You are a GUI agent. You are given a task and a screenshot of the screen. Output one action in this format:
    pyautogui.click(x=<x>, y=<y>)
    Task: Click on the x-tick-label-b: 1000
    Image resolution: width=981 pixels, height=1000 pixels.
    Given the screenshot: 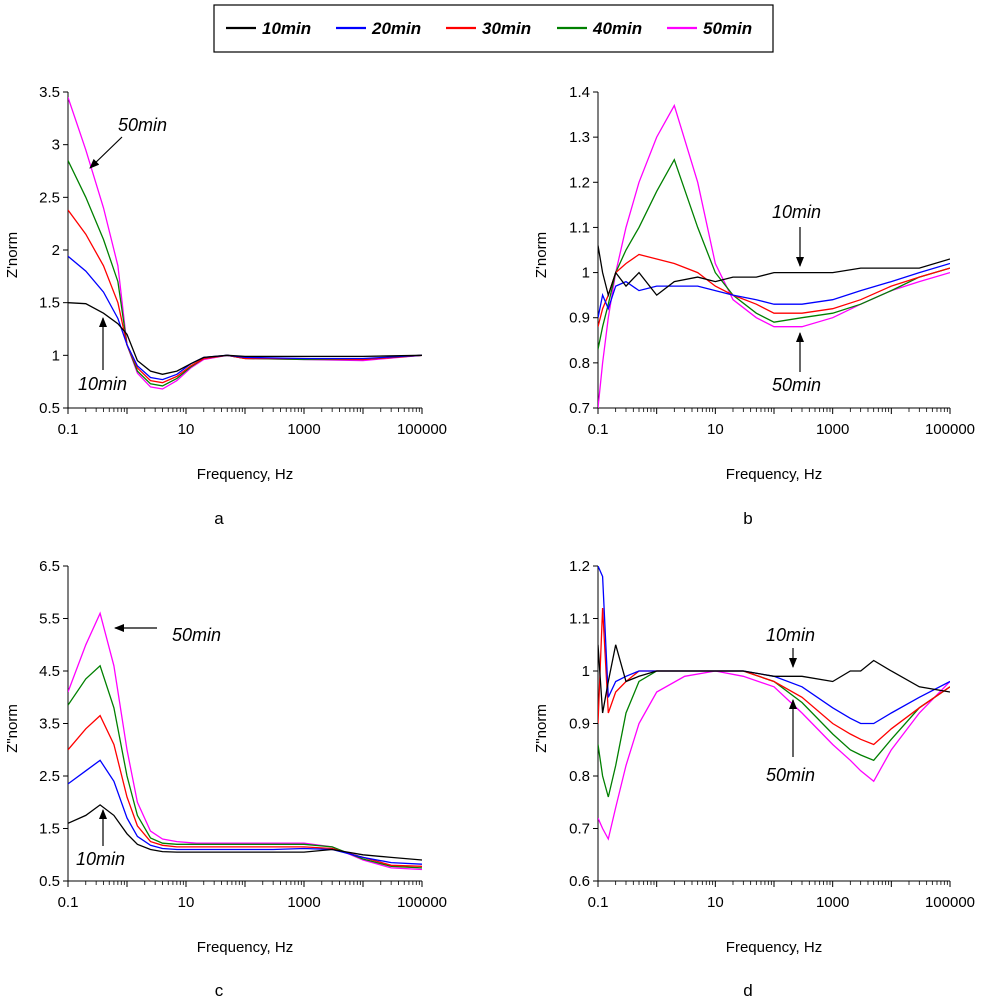 What is the action you would take?
    pyautogui.click(x=832, y=429)
    